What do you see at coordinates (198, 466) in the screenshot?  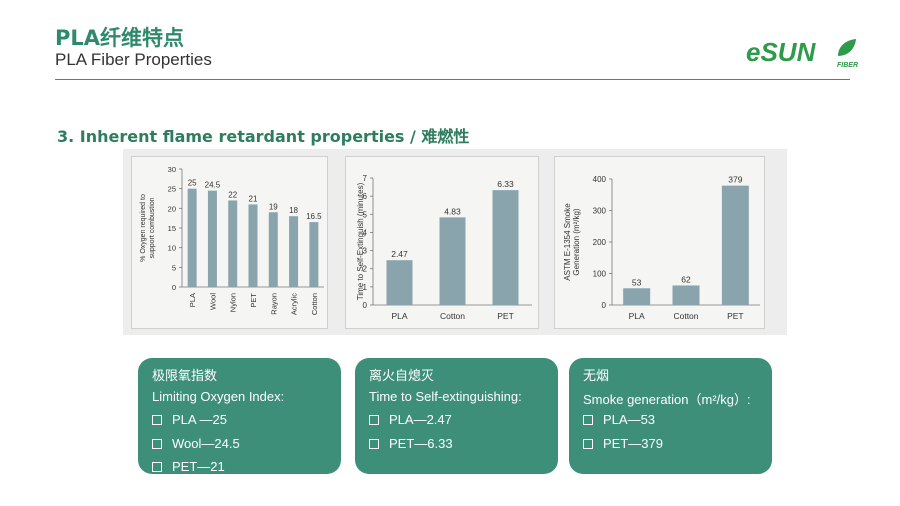 I see `callout-item-text: PET—21` at bounding box center [198, 466].